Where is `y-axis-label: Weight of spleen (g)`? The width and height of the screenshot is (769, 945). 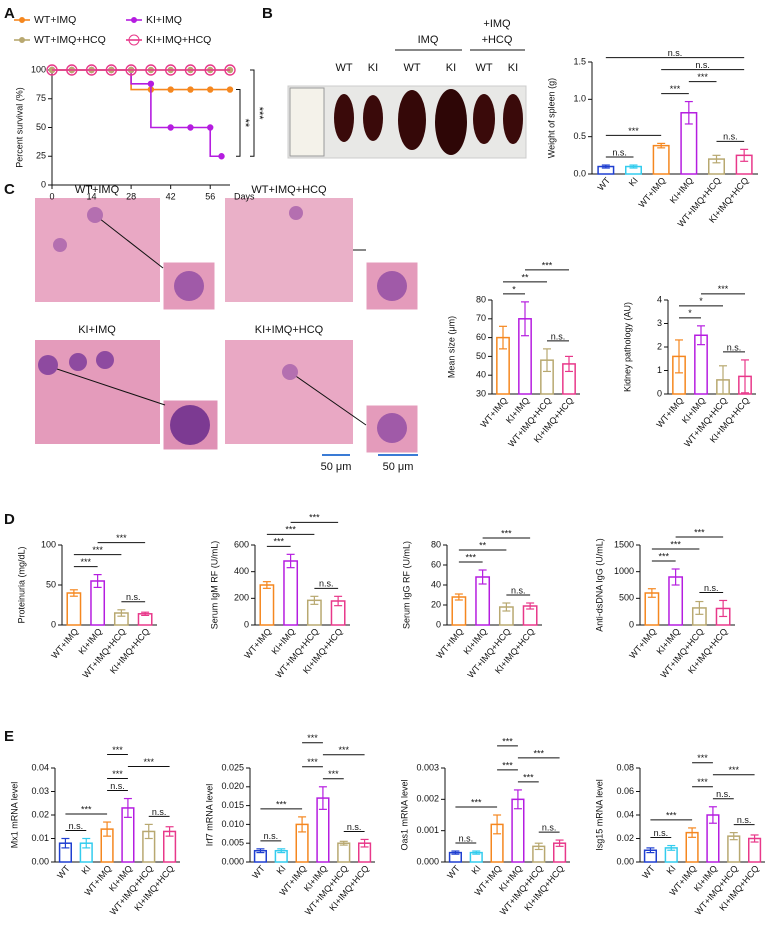
y-axis-label: Weight of spleen (g) is located at coordinates (551, 118).